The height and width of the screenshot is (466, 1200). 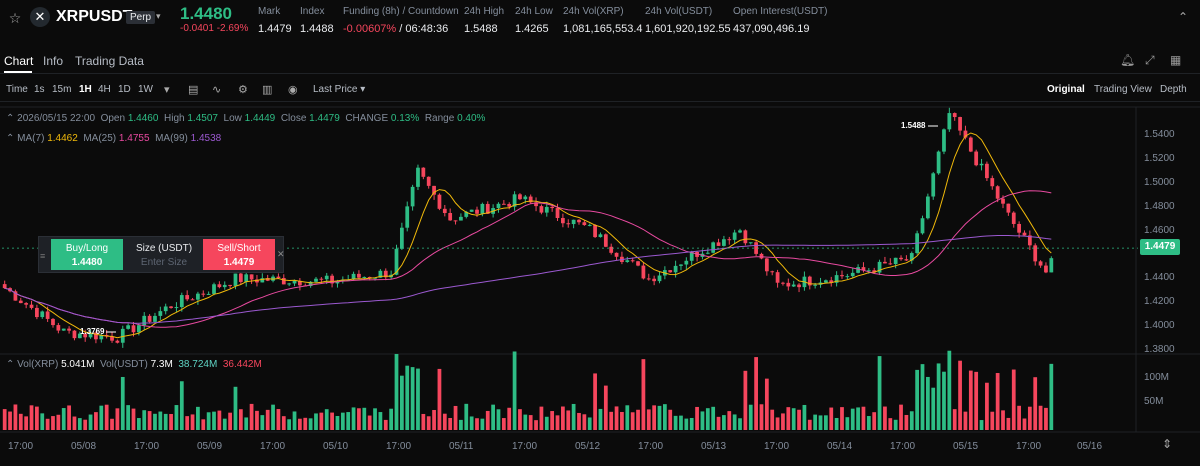 What do you see at coordinates (1128, 60) in the screenshot?
I see `alert-bell-icon: 🔔︎` at bounding box center [1128, 60].